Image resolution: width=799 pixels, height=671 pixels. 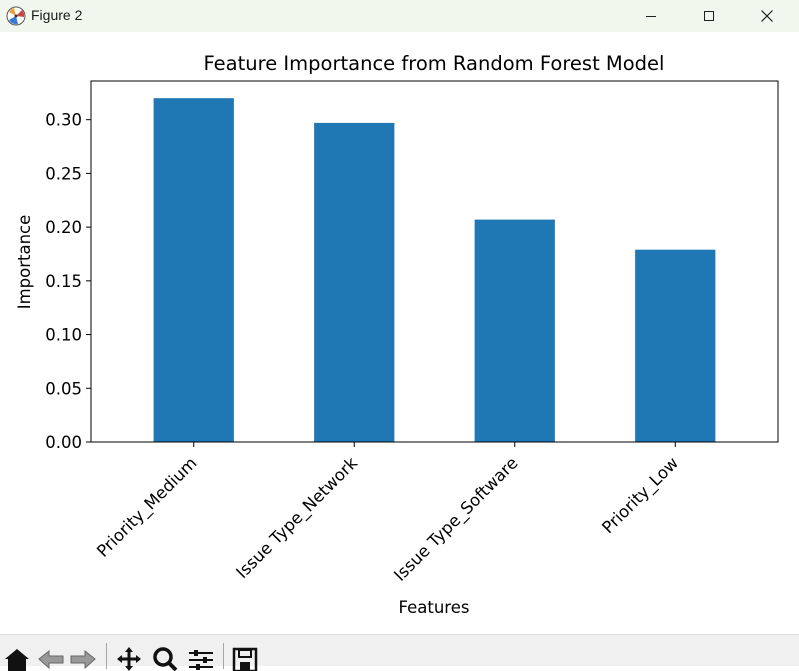 What do you see at coordinates (434, 607) in the screenshot?
I see `x-axis-label: Features` at bounding box center [434, 607].